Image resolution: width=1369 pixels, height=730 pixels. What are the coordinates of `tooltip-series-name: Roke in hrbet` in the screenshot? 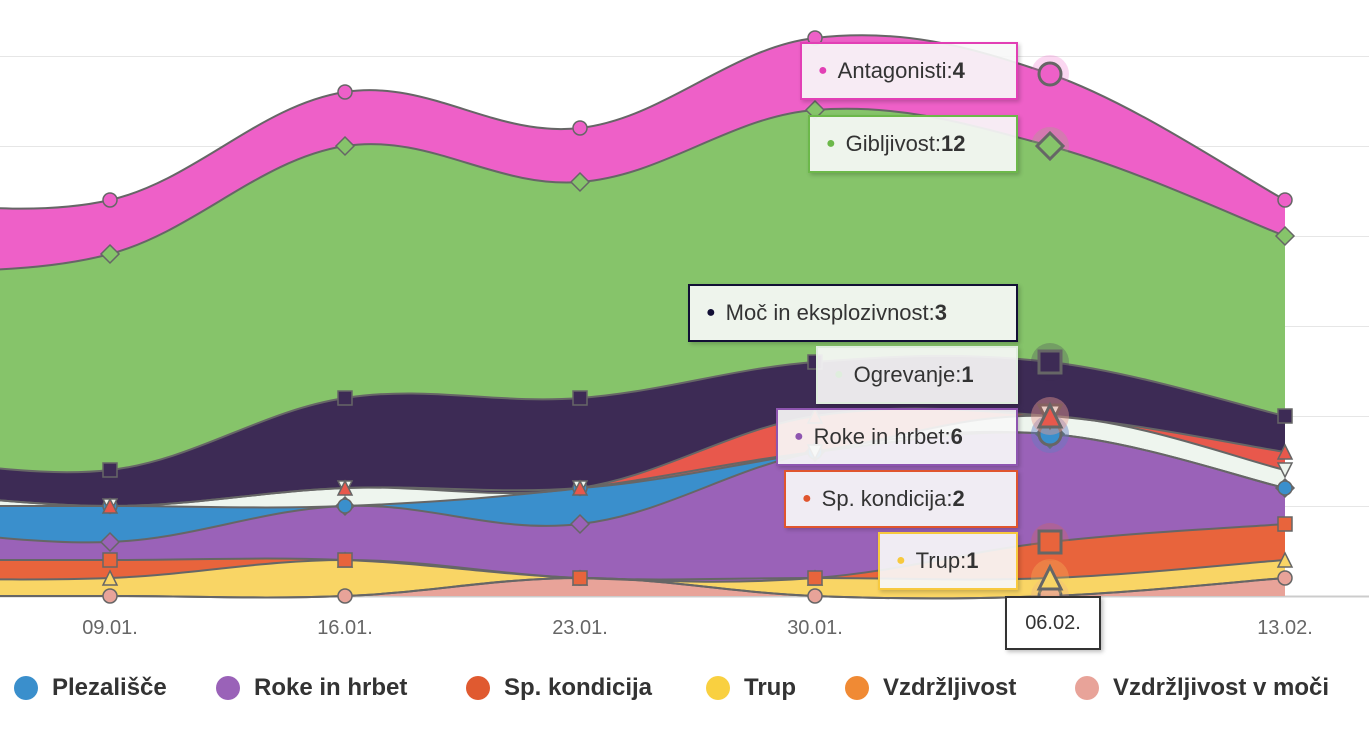 It's located at (879, 436).